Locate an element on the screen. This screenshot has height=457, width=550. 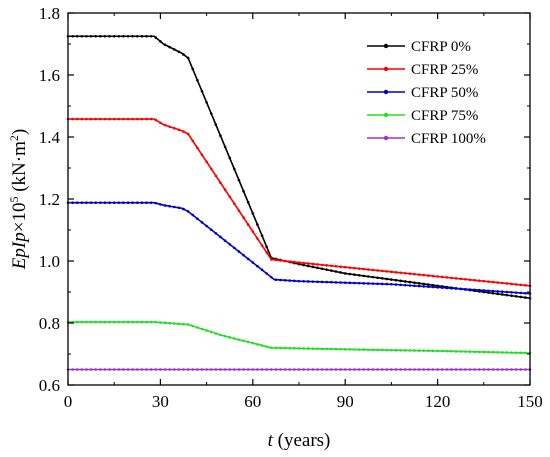
y-tick-label: 0.6 is located at coordinates (49, 385).